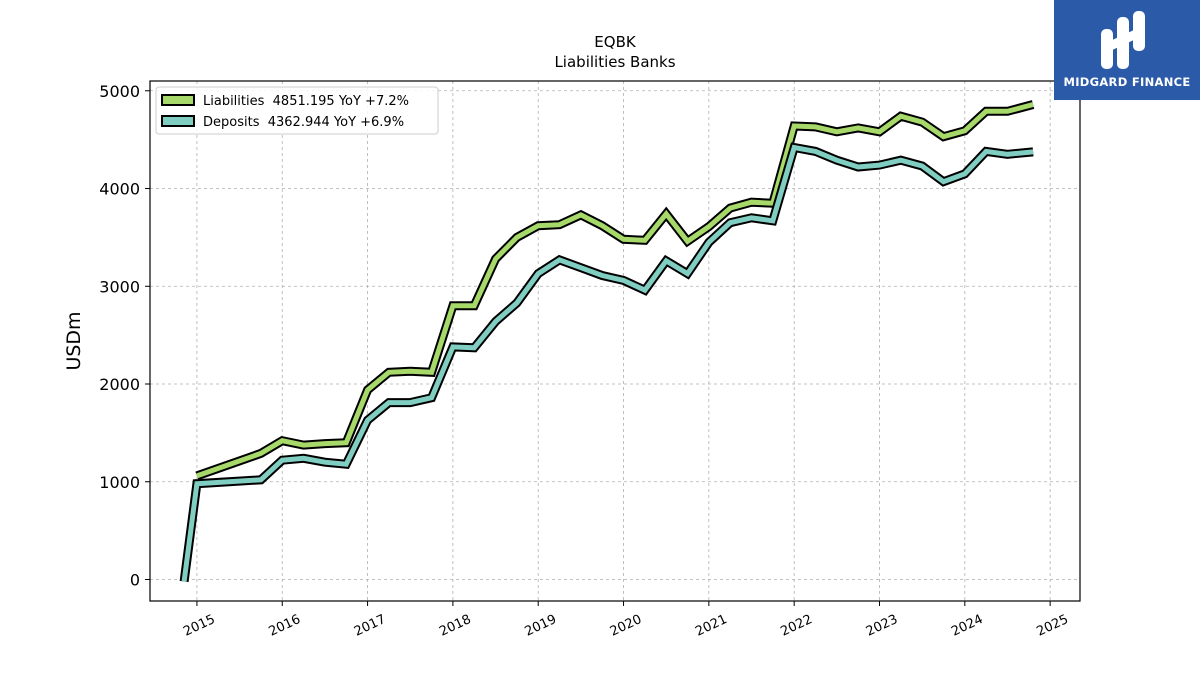 The height and width of the screenshot is (675, 1200). Describe the element at coordinates (614, 62) in the screenshot. I see `chart-subtitle: Liabilities Banks` at that location.